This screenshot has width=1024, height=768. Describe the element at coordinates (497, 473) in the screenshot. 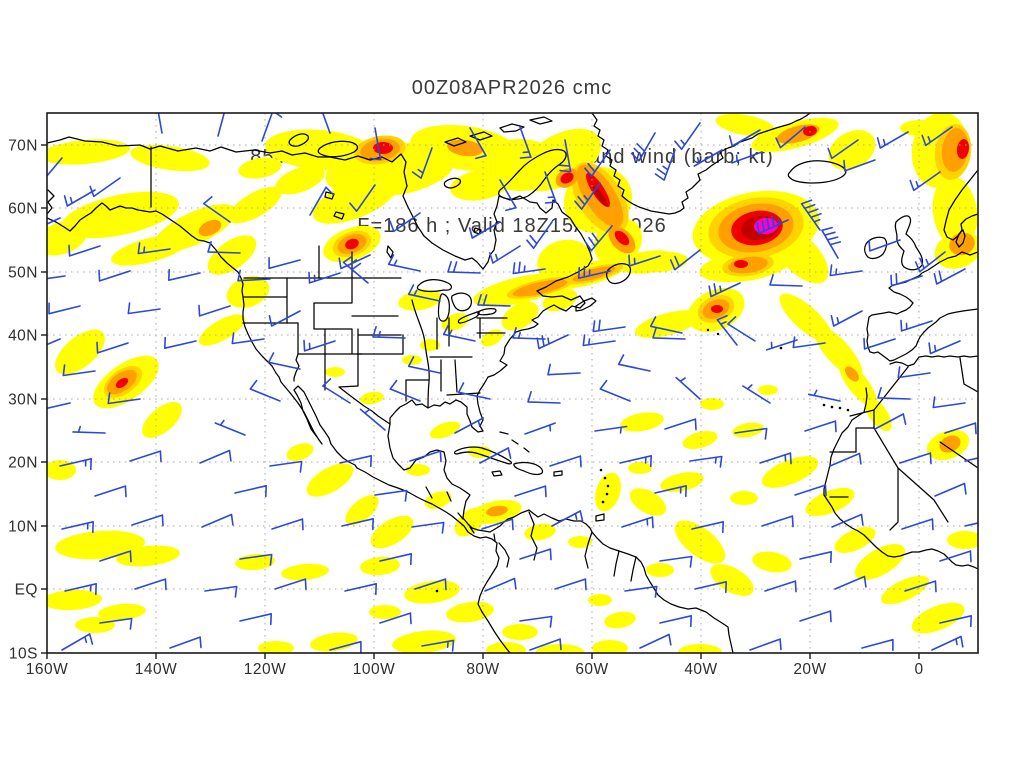

I see `island-jamaica` at that location.